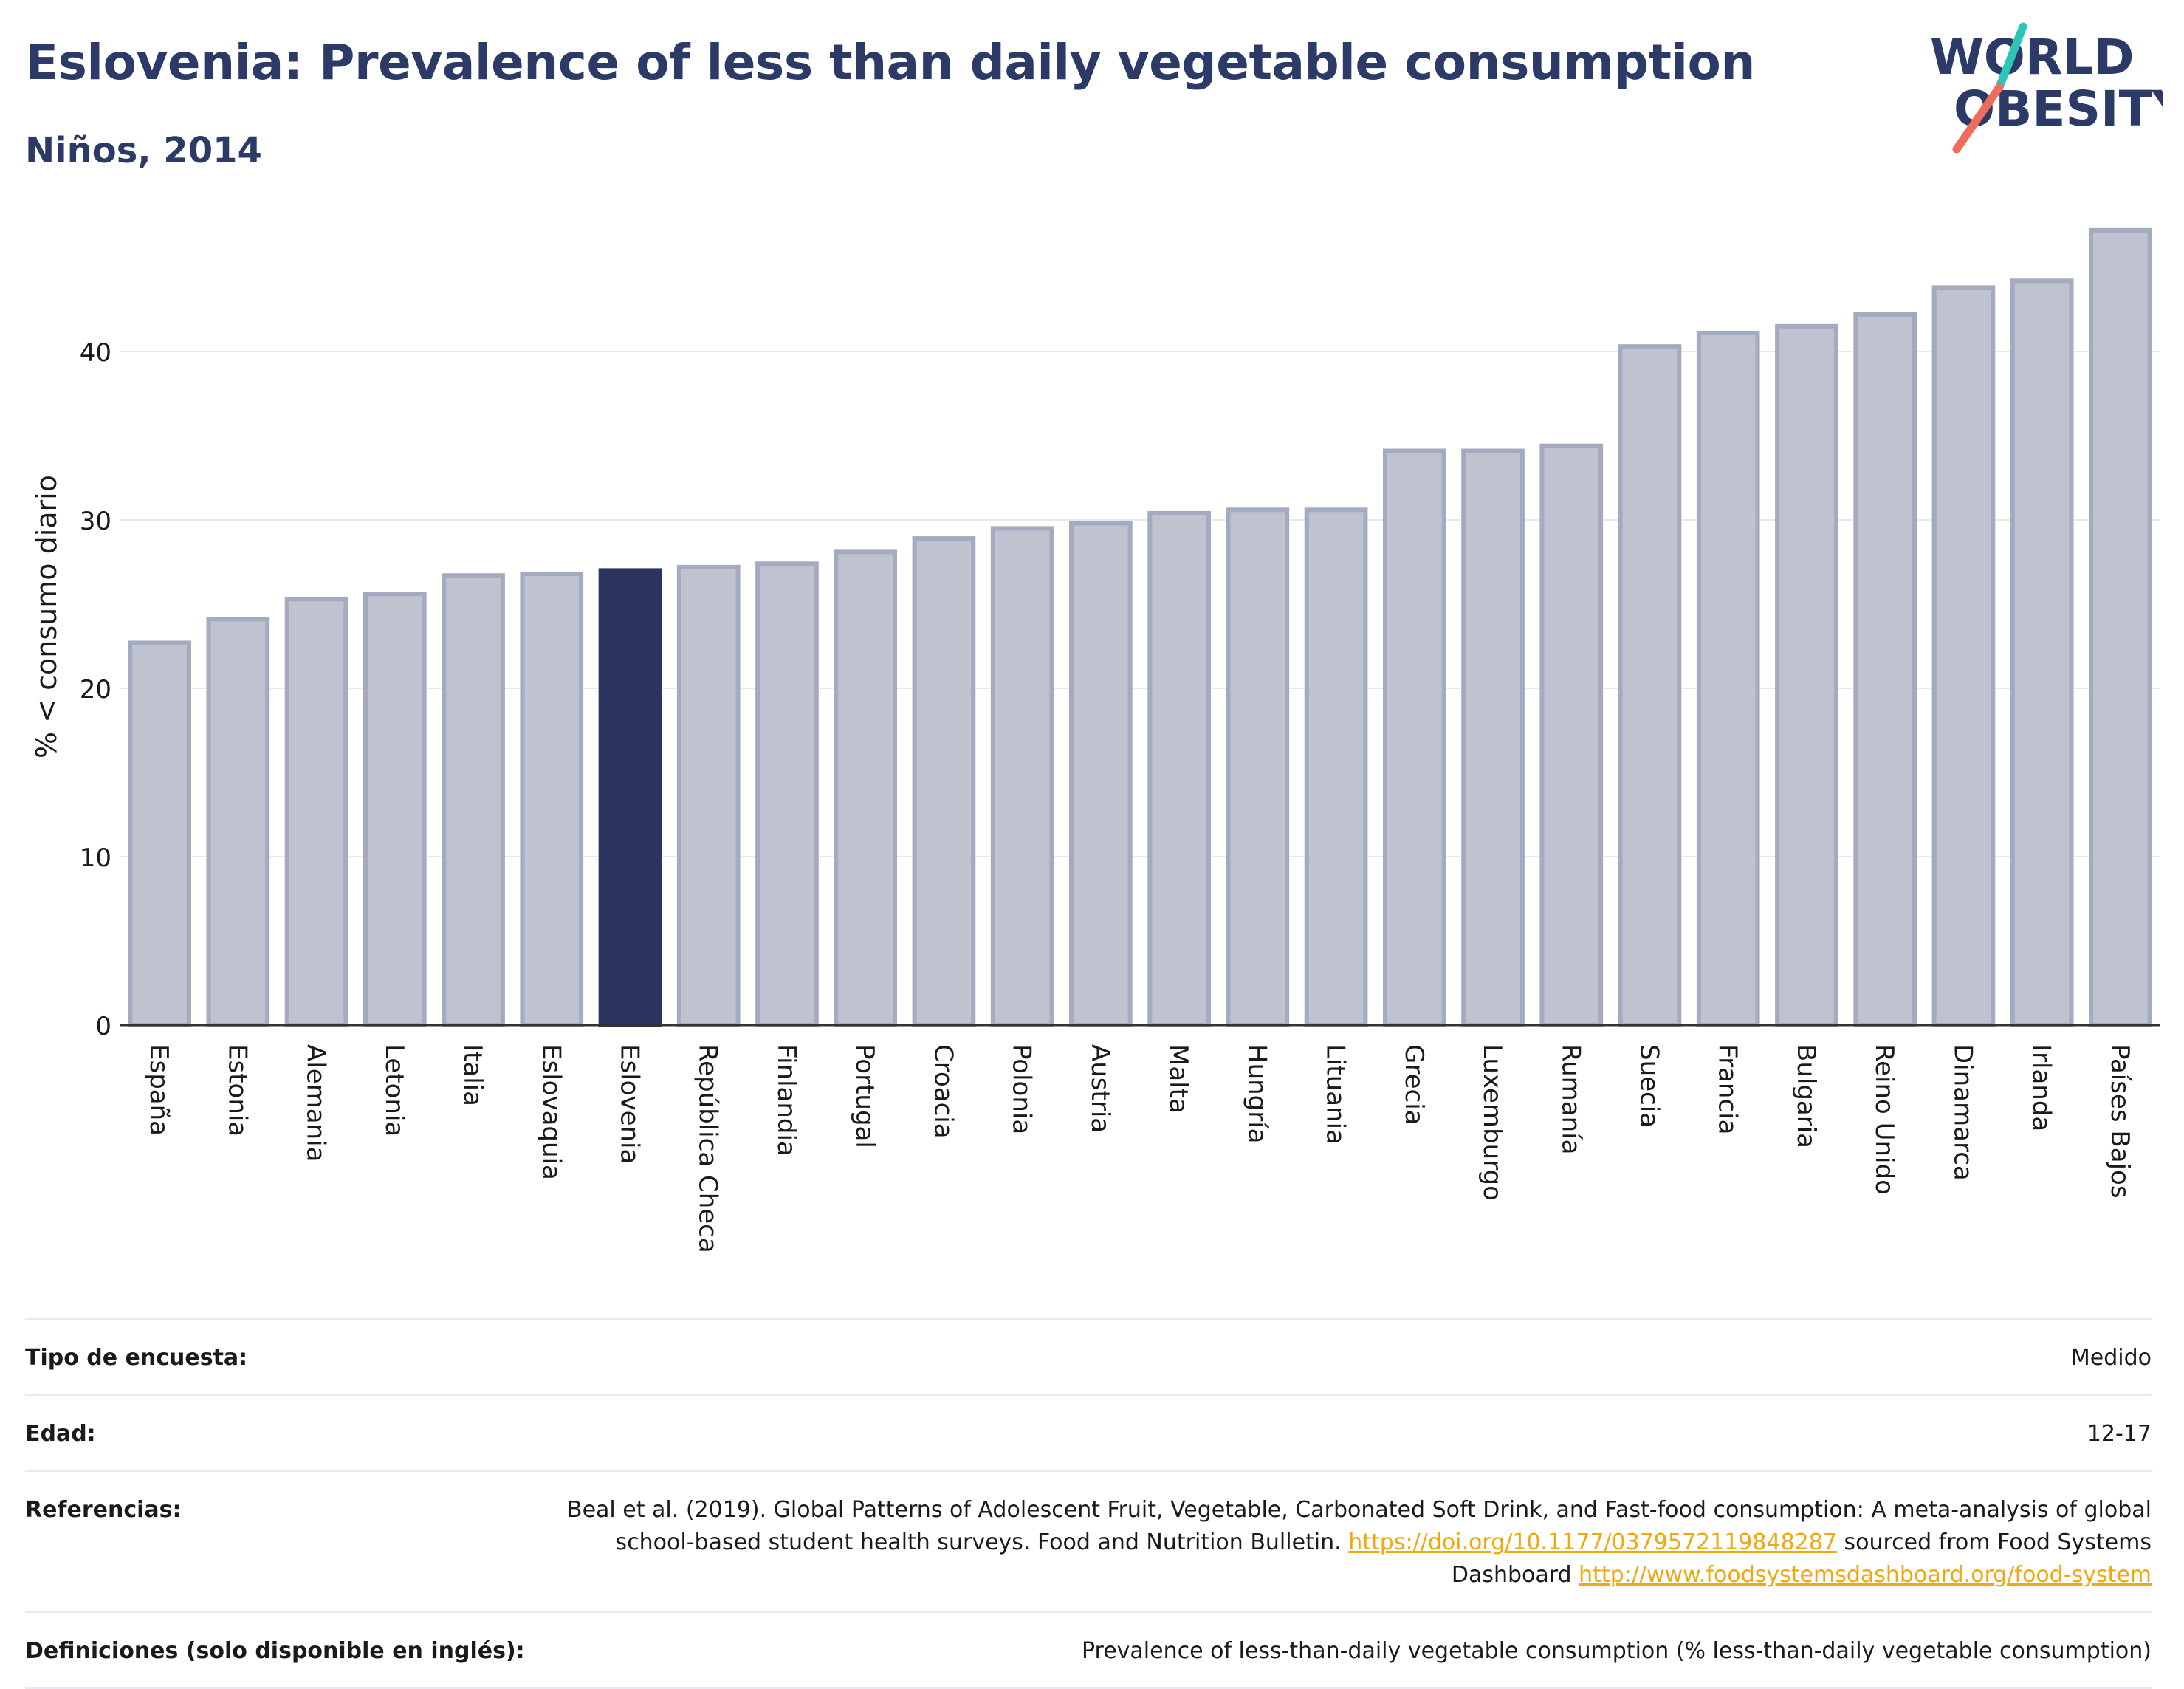 The width and height of the screenshot is (2184, 1689). Describe the element at coordinates (1592, 1542) in the screenshot. I see `doi-link: https://doi.org/10.1177/0379572119848287` at that location.